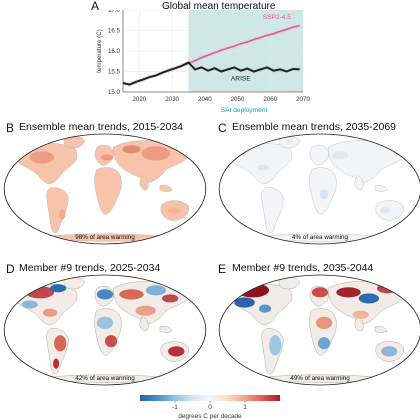  What do you see at coordinates (105, 378) in the screenshot?
I see `panel-d-area-warming: 42% of area warming` at bounding box center [105, 378].